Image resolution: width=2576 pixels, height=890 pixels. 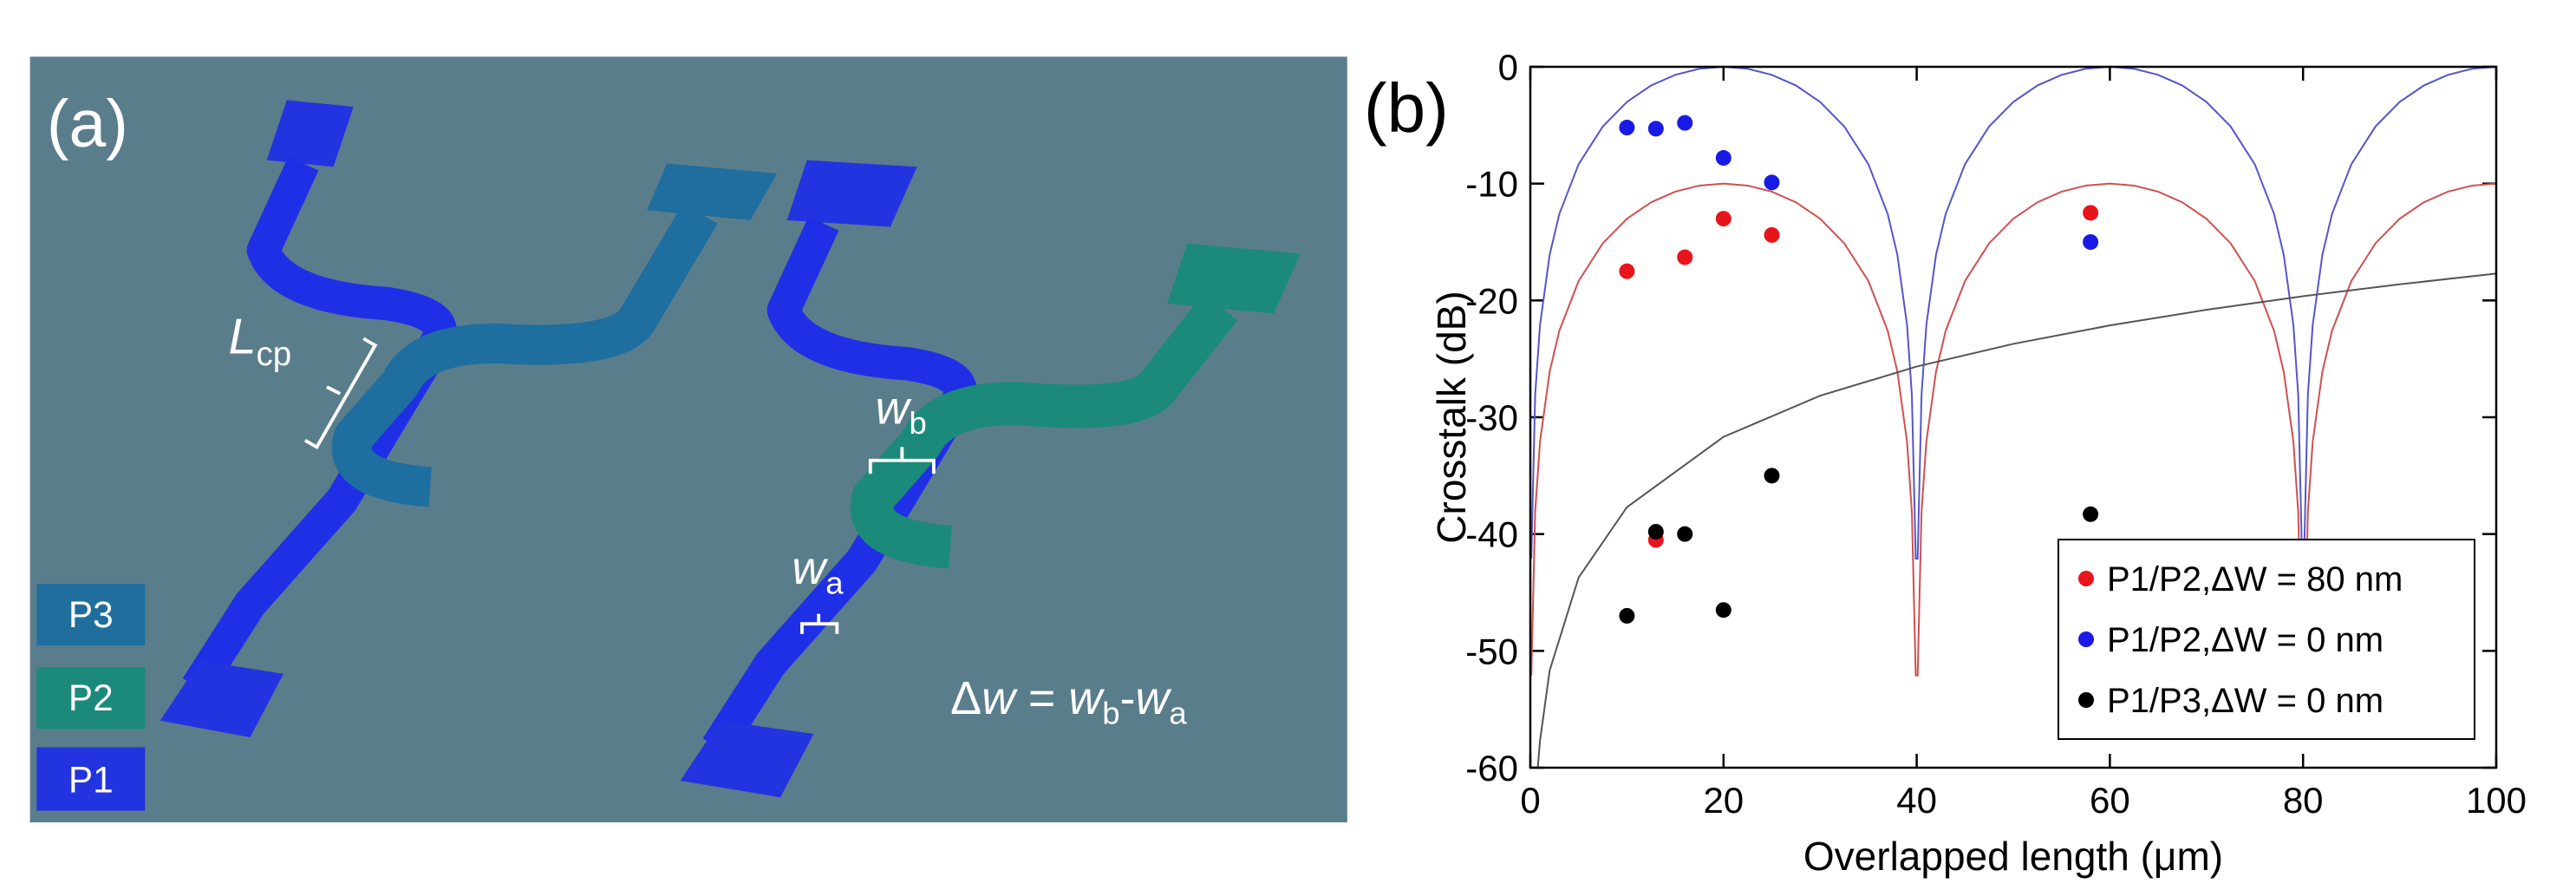 What do you see at coordinates (2013, 856) in the screenshot?
I see `x-axis-label: Overlapped length (μm)` at bounding box center [2013, 856].